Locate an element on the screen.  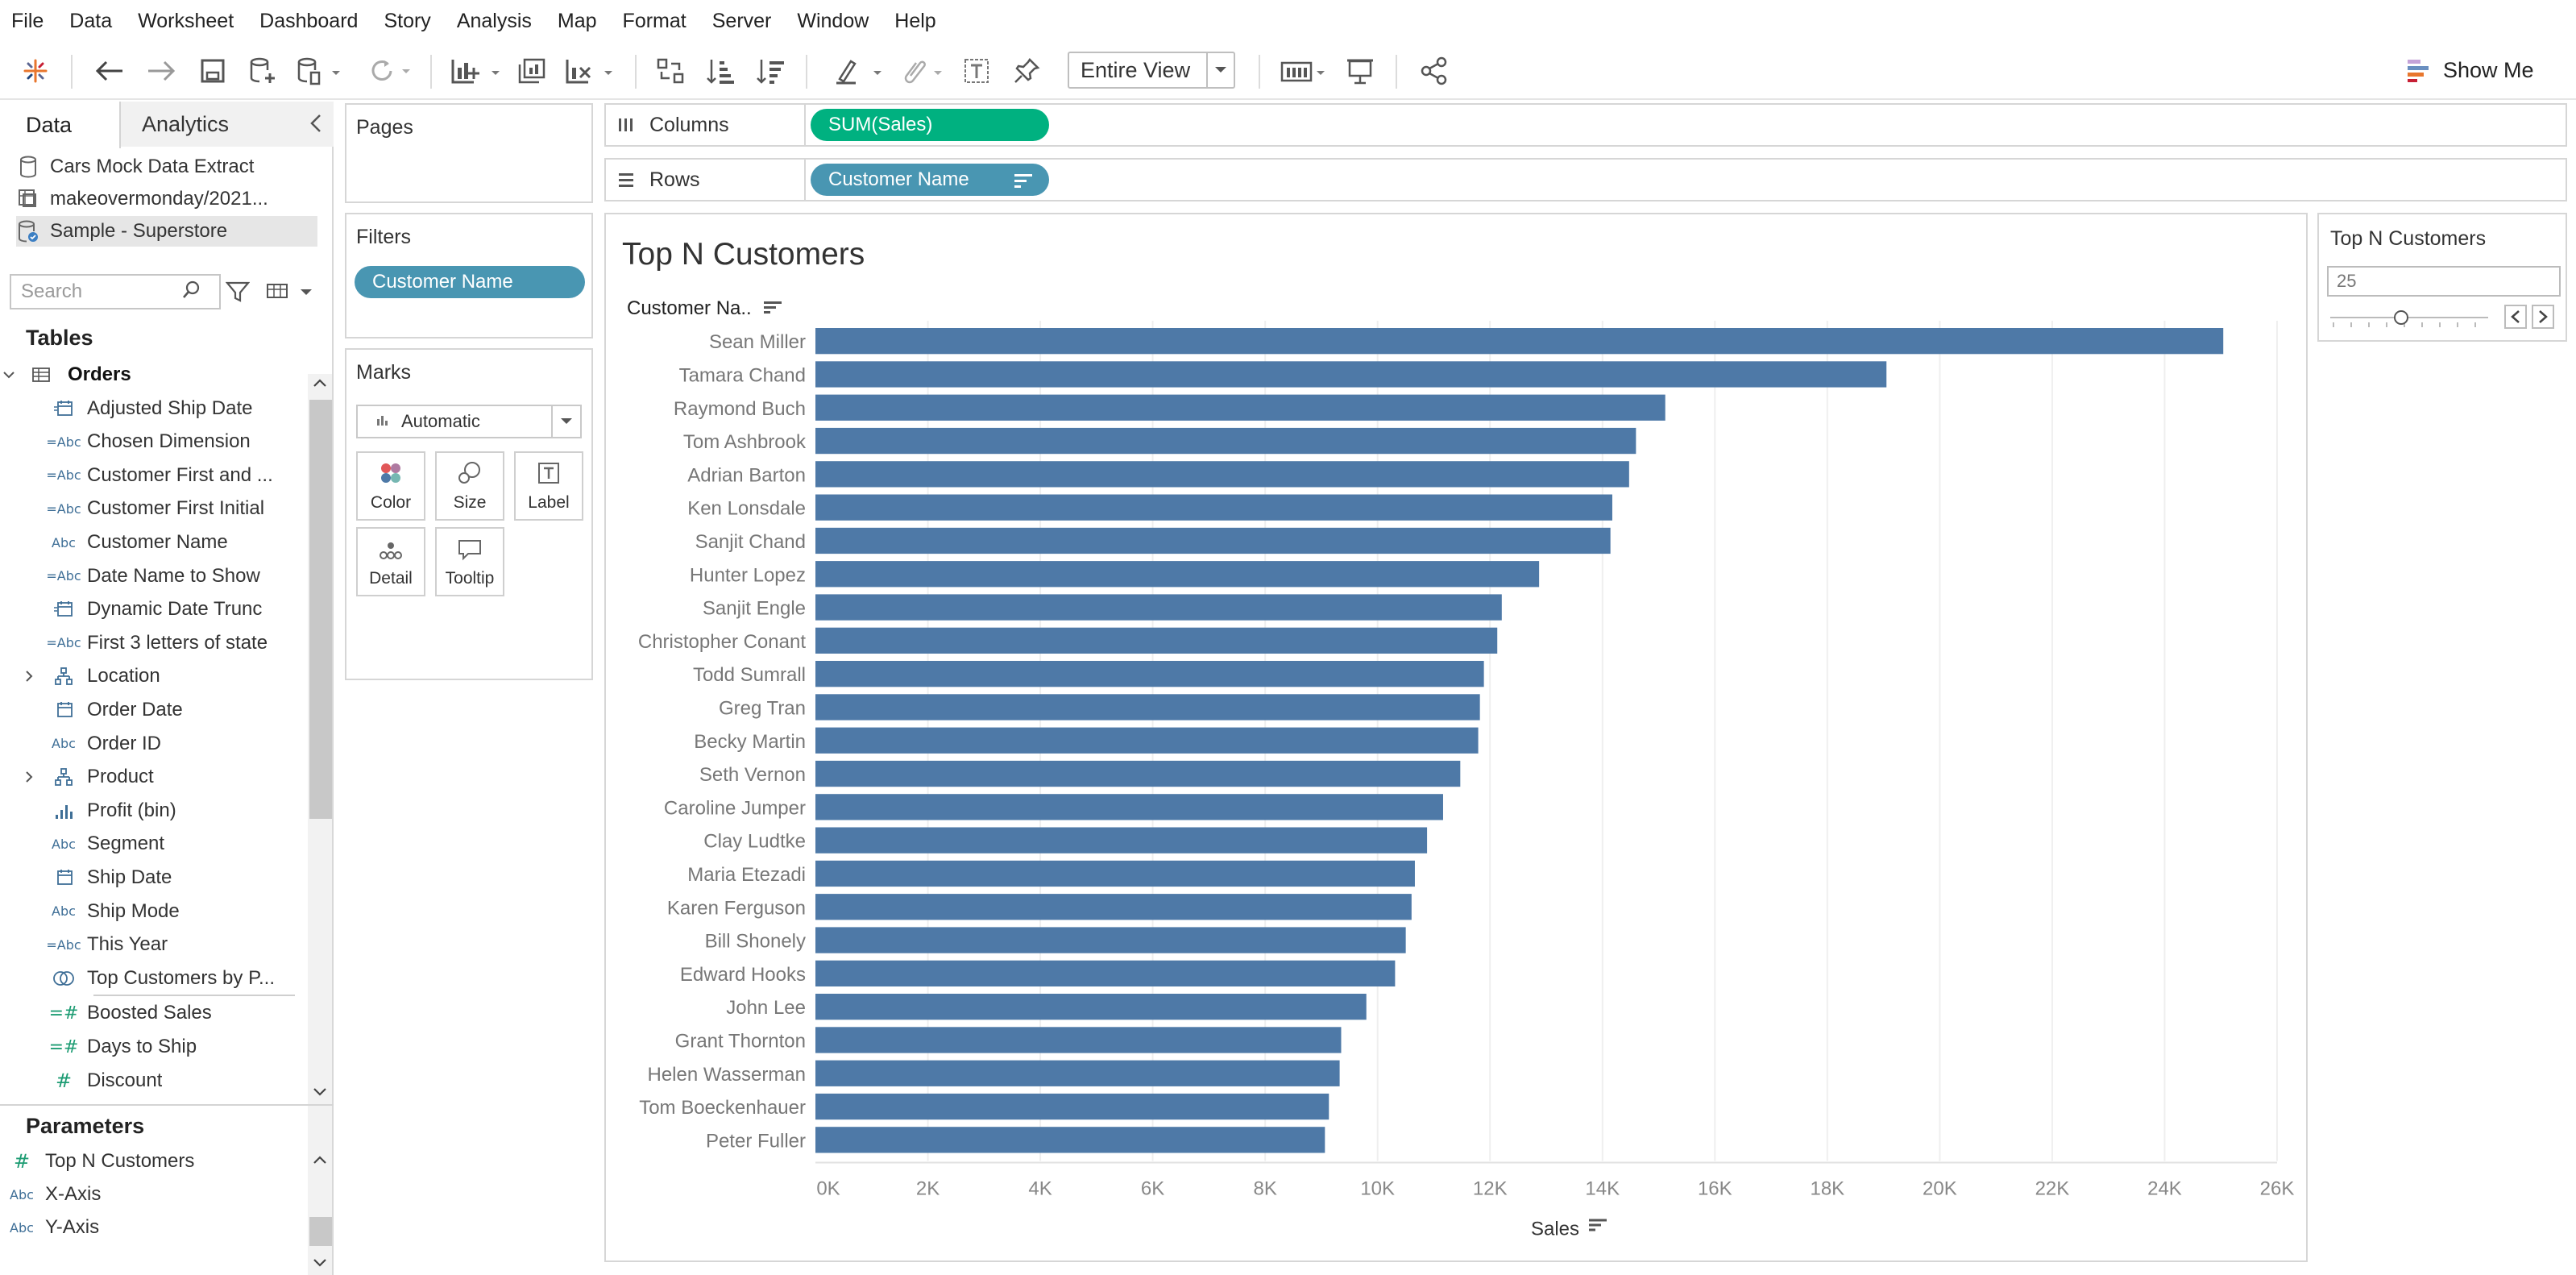
field-item: Location is located at coordinates (150, 676).